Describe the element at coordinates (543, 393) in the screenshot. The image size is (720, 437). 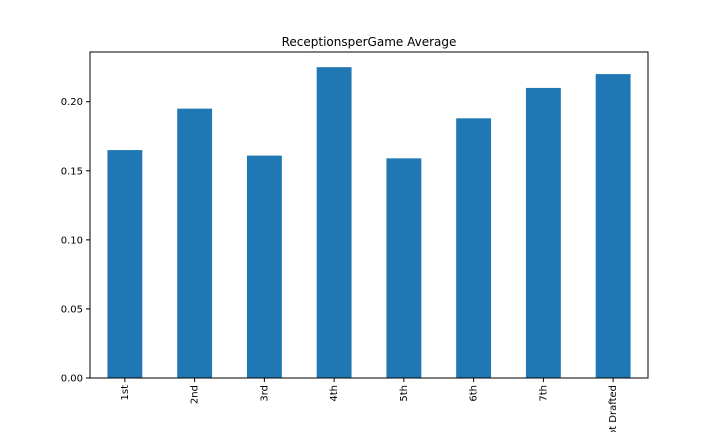
I see `x-tick-label: 7th` at that location.